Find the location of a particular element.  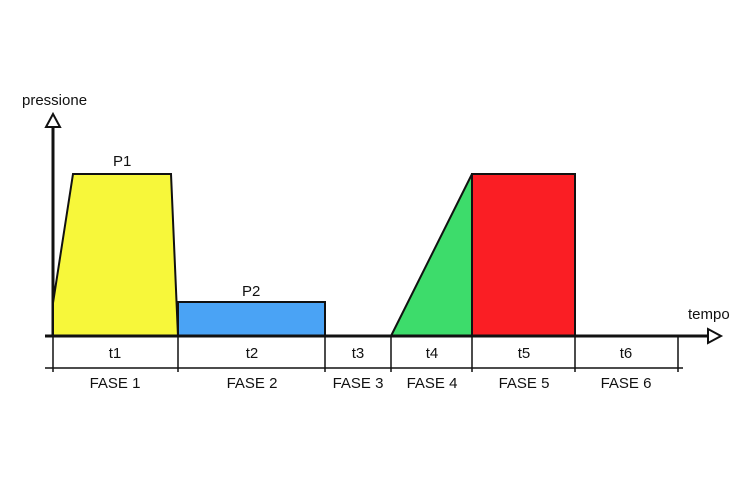

time-label-t5: t5 is located at coordinates (524, 353).